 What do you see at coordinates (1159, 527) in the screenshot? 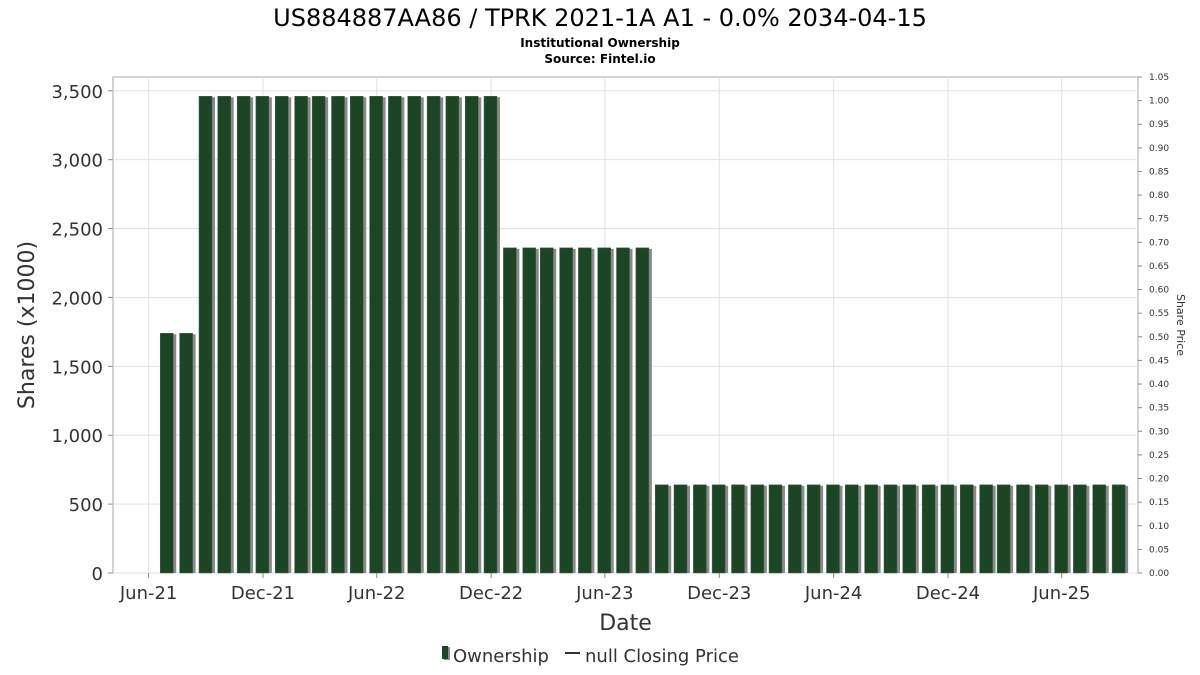
I see `y2-tick-label: 0.10` at bounding box center [1159, 527].